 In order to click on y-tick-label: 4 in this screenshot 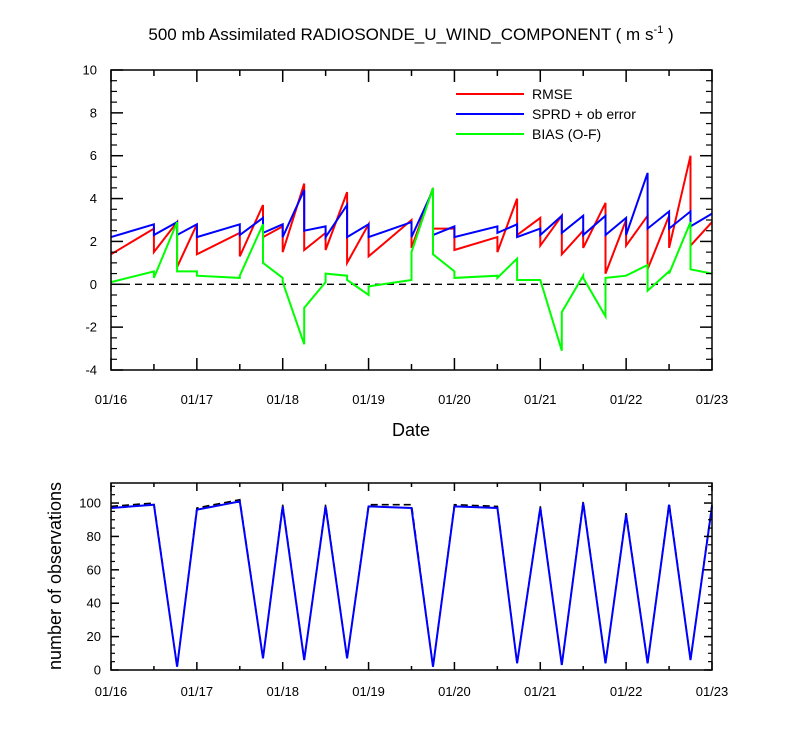, I will do `click(93, 198)`.